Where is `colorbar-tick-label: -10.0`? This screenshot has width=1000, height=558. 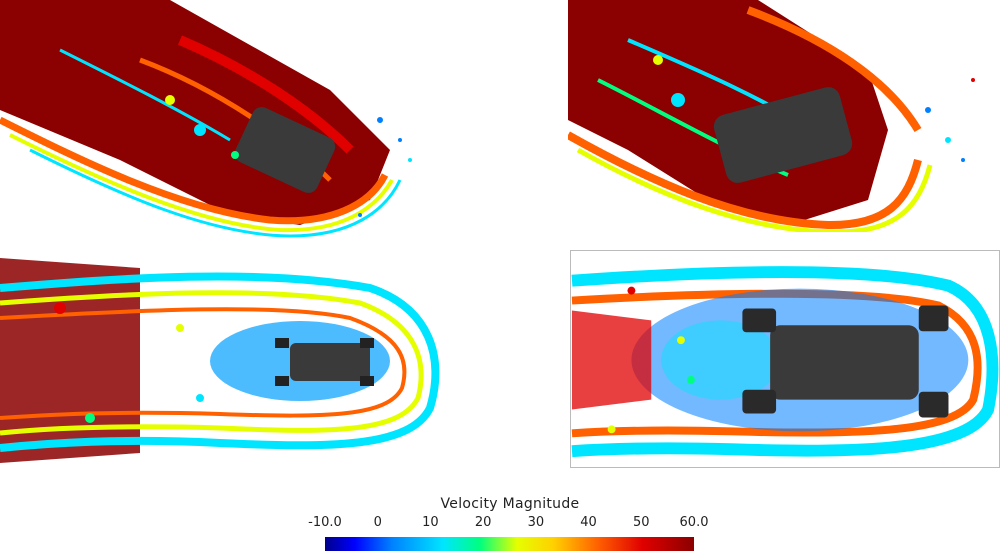
colorbar-tick-label: -10.0 is located at coordinates (325, 522).